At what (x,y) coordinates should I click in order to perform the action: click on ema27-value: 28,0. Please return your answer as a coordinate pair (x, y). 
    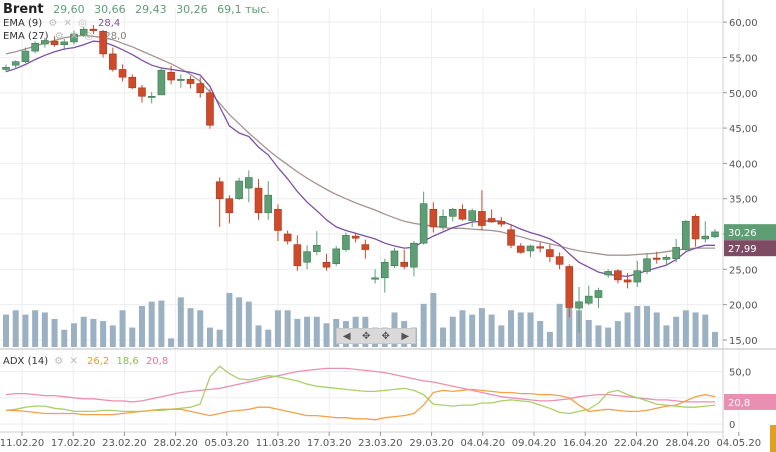
    Looking at the image, I should click on (115, 36).